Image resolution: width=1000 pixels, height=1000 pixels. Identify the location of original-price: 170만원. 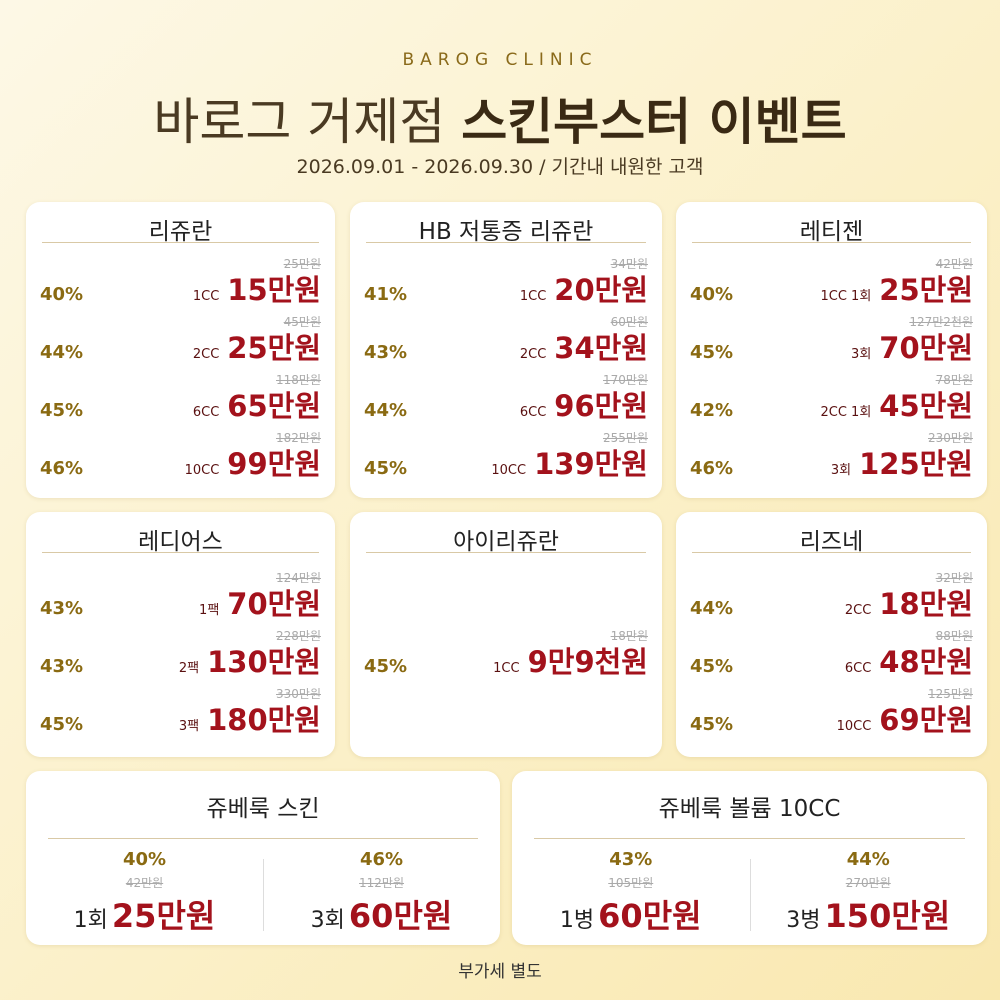
(625, 380).